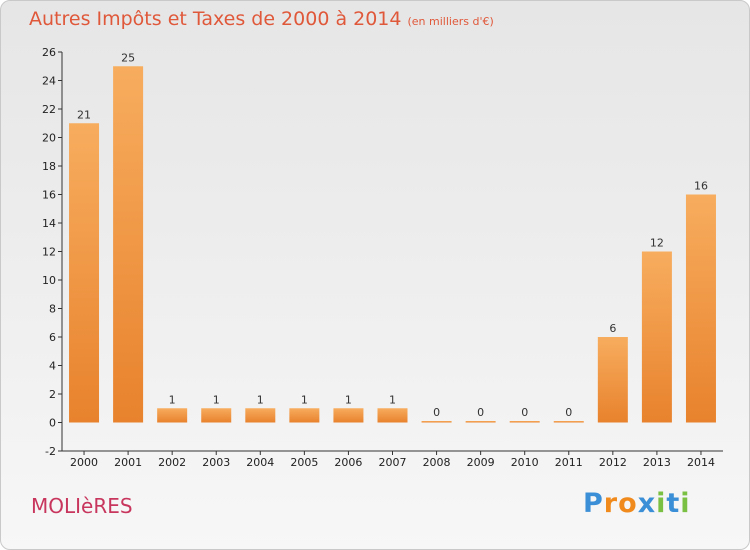 This screenshot has width=750, height=550. I want to click on logo-letter: t, so click(673, 503).